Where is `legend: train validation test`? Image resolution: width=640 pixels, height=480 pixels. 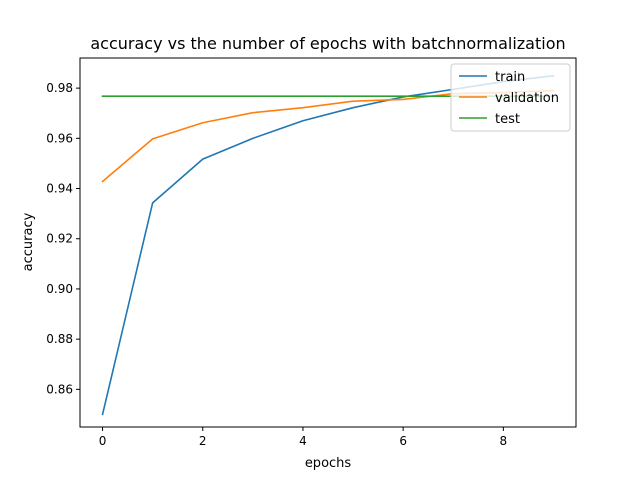 legend: train validation test is located at coordinates (510, 97).